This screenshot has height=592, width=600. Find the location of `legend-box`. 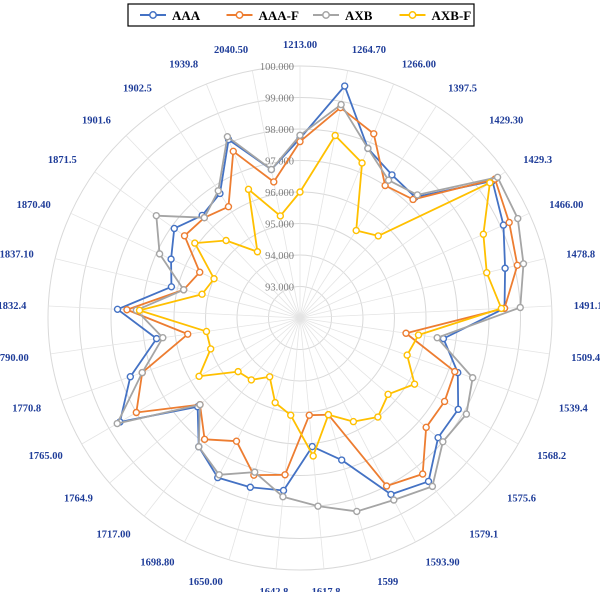

legend-box is located at coordinates (301, 15).